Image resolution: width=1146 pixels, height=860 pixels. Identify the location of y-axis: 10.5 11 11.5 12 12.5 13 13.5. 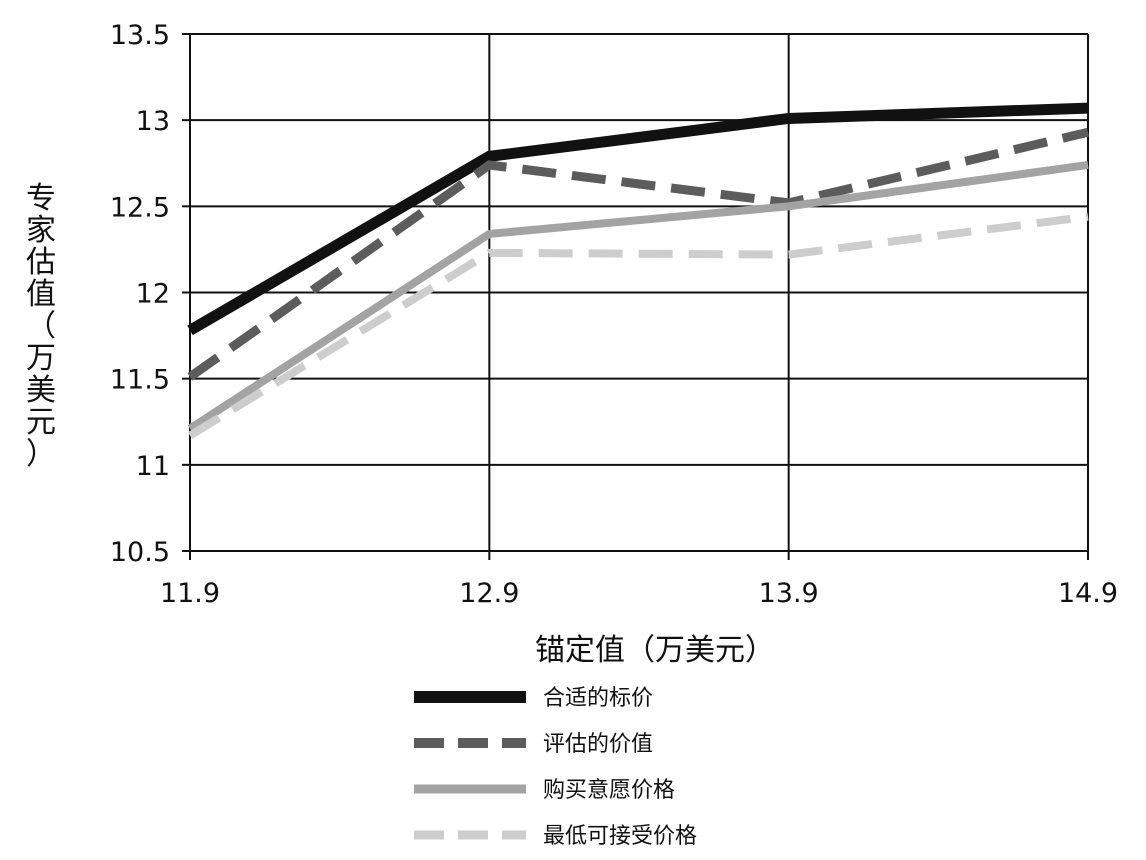
(150, 294).